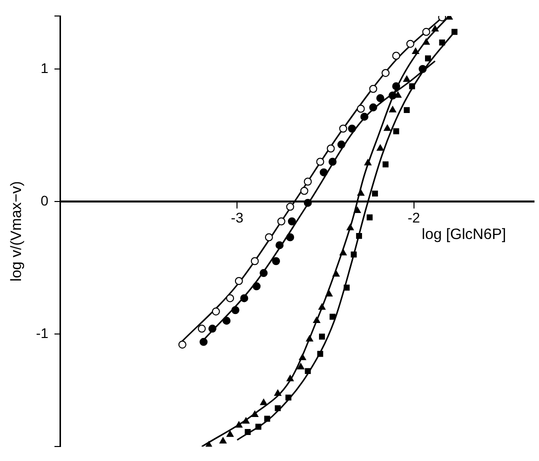  I want to click on x-tick-label: -3, so click(237, 218).